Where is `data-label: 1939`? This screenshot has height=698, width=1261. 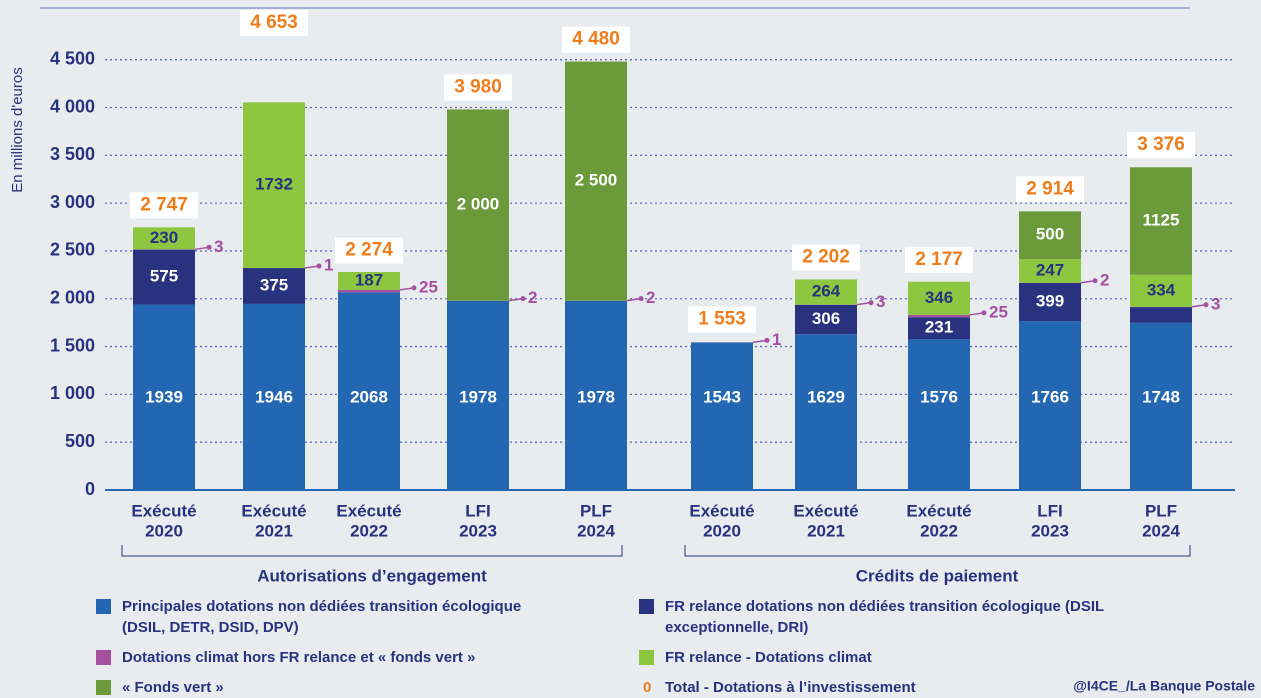
data-label: 1939 is located at coordinates (164, 396).